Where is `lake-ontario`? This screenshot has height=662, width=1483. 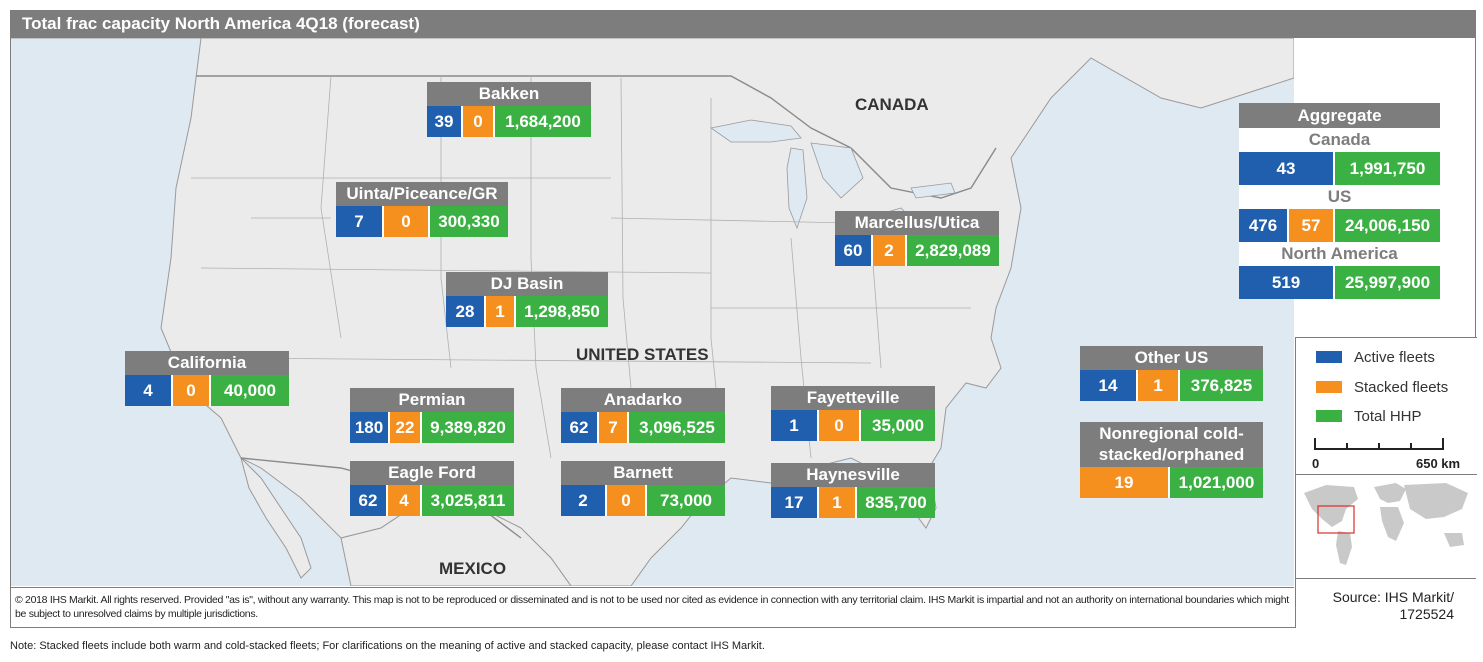
lake-ontario is located at coordinates (933, 190).